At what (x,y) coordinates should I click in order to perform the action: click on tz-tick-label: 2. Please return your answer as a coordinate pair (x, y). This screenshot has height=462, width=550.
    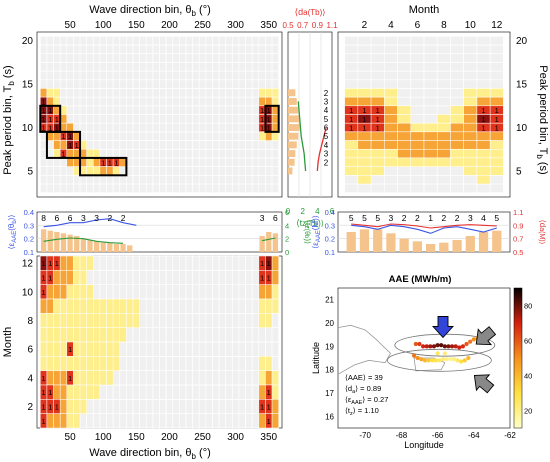
    Looking at the image, I should click on (302, 211).